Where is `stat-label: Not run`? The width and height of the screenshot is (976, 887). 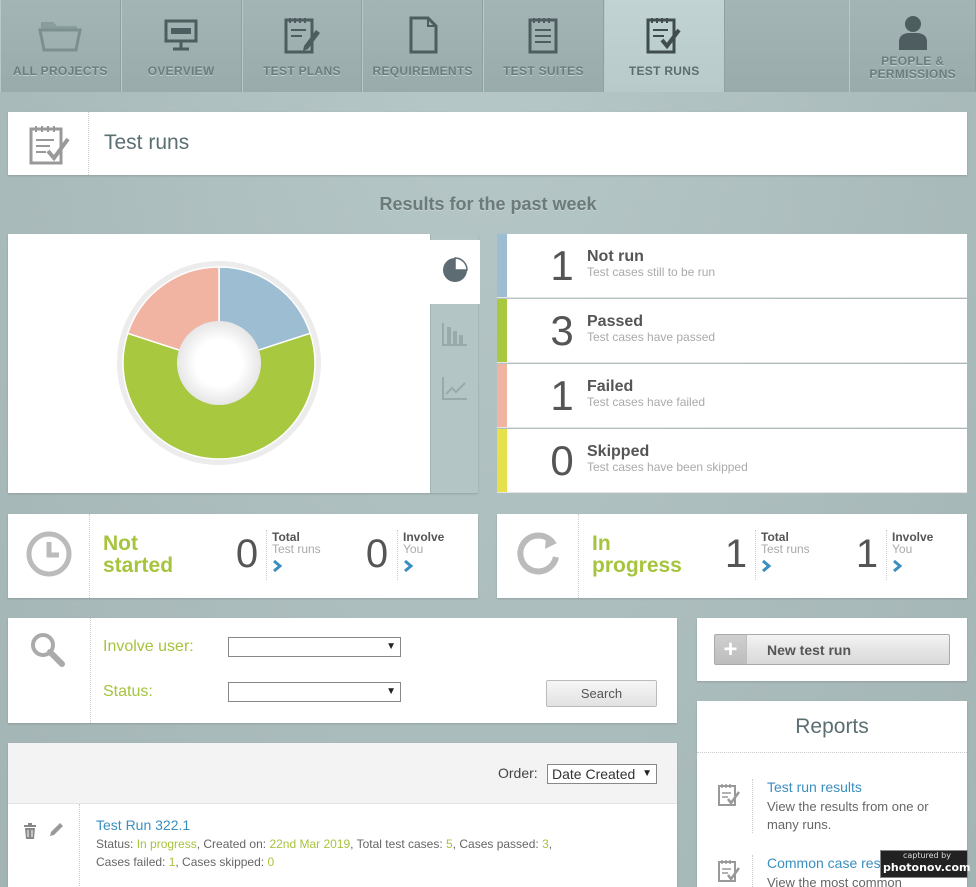
stat-label: Not run is located at coordinates (615, 256).